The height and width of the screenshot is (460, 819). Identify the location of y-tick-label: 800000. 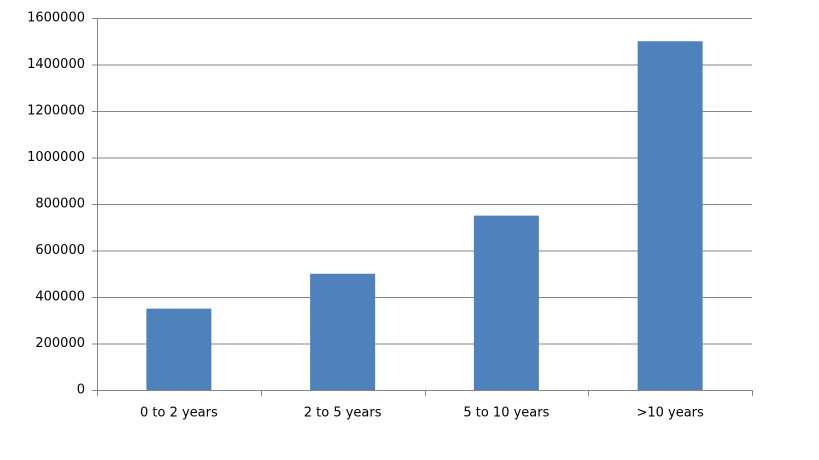
(60, 204).